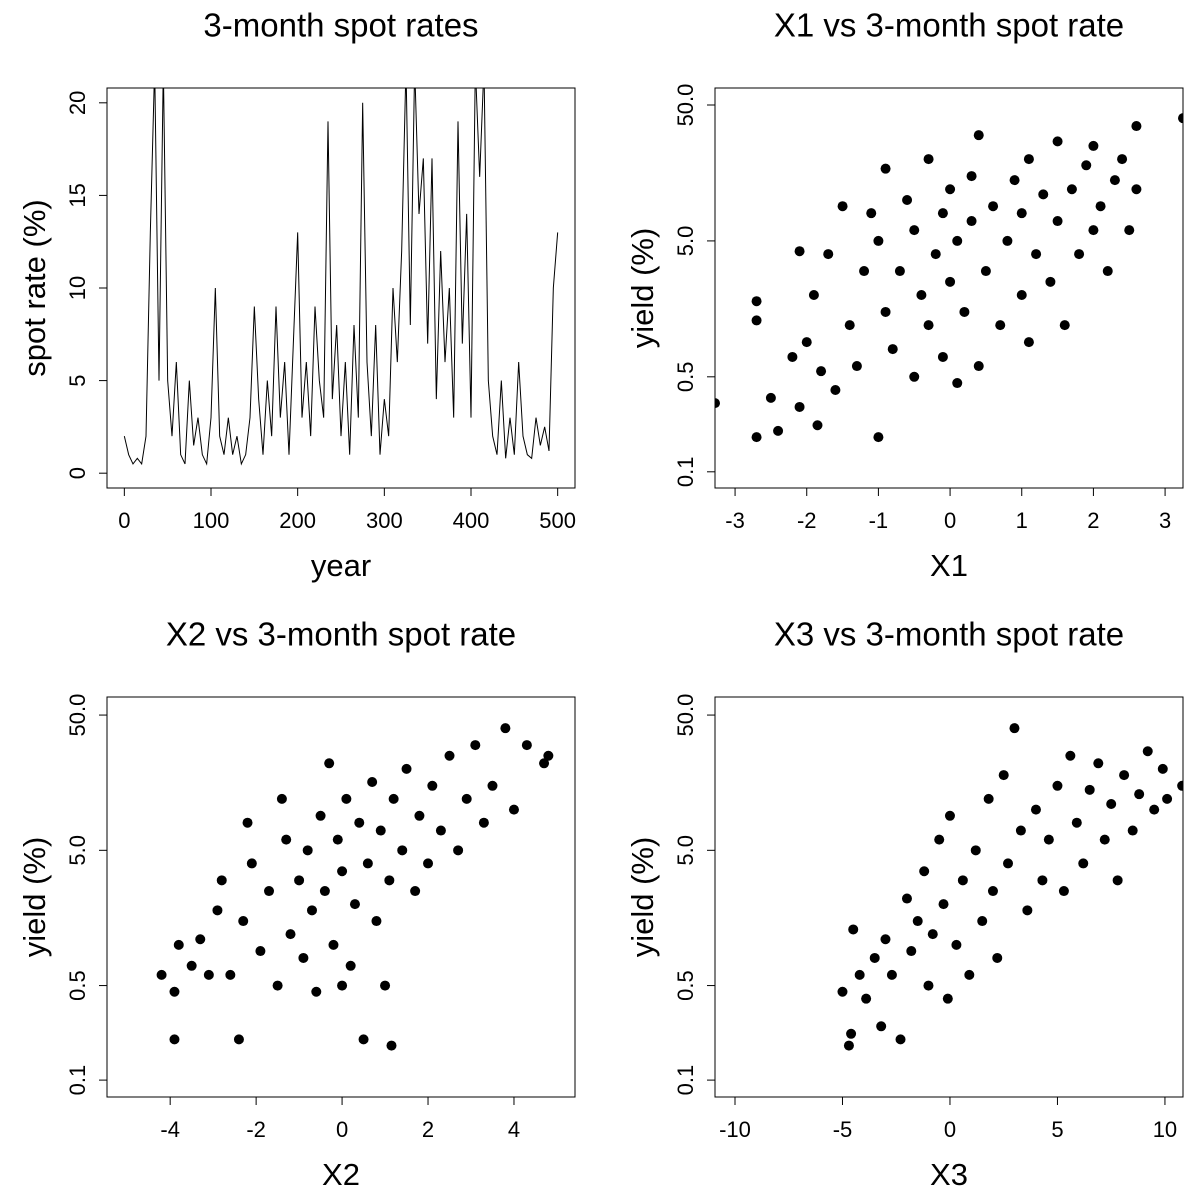 This screenshot has height=1195, width=1189. Describe the element at coordinates (428, 1129) in the screenshot. I see `x-tick-label: 2` at that location.